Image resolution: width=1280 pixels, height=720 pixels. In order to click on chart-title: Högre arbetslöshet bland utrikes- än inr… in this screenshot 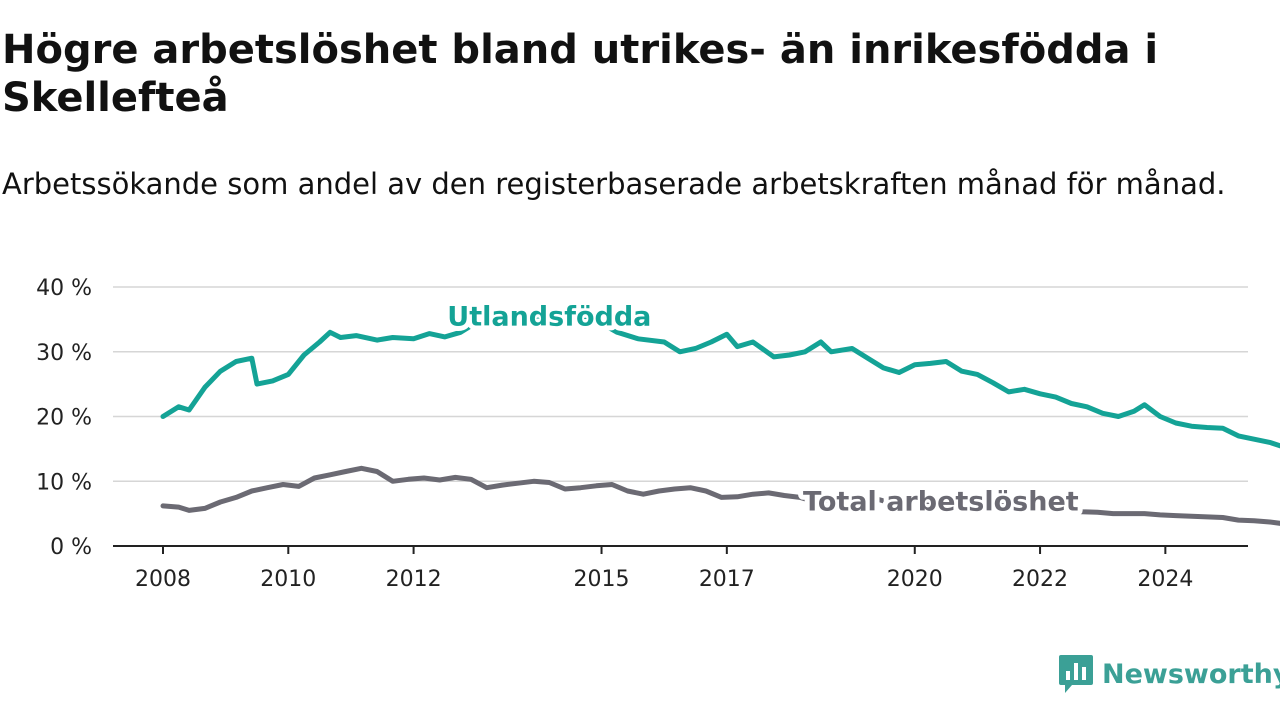, I will do `click(580, 74)`.